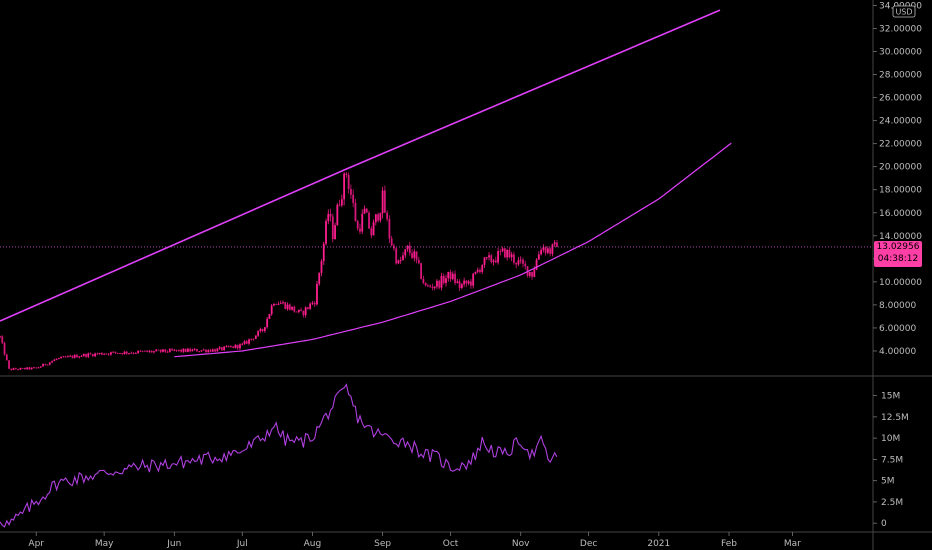 The image size is (932, 550). What do you see at coordinates (792, 544) in the screenshot?
I see `time-tick-label: Mar` at bounding box center [792, 544].